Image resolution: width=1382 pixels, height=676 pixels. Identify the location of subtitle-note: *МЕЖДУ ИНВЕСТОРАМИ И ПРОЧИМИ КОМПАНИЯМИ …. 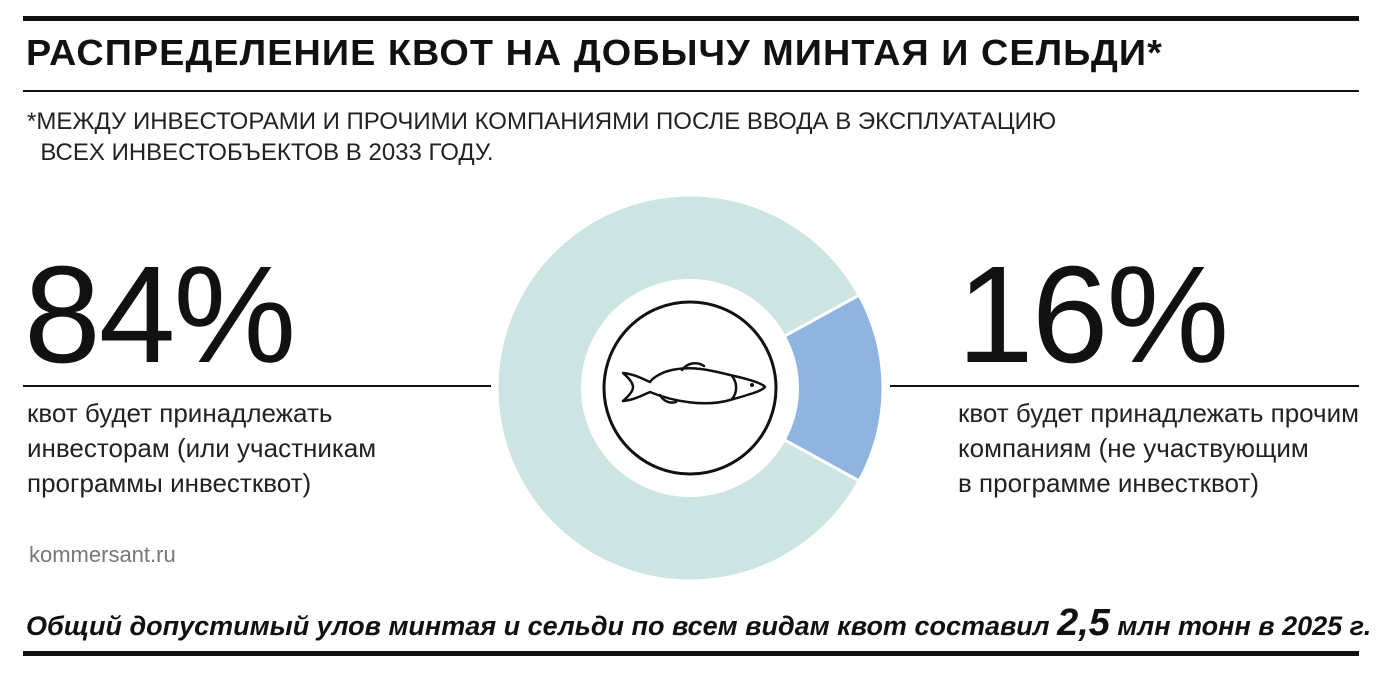
(542, 137).